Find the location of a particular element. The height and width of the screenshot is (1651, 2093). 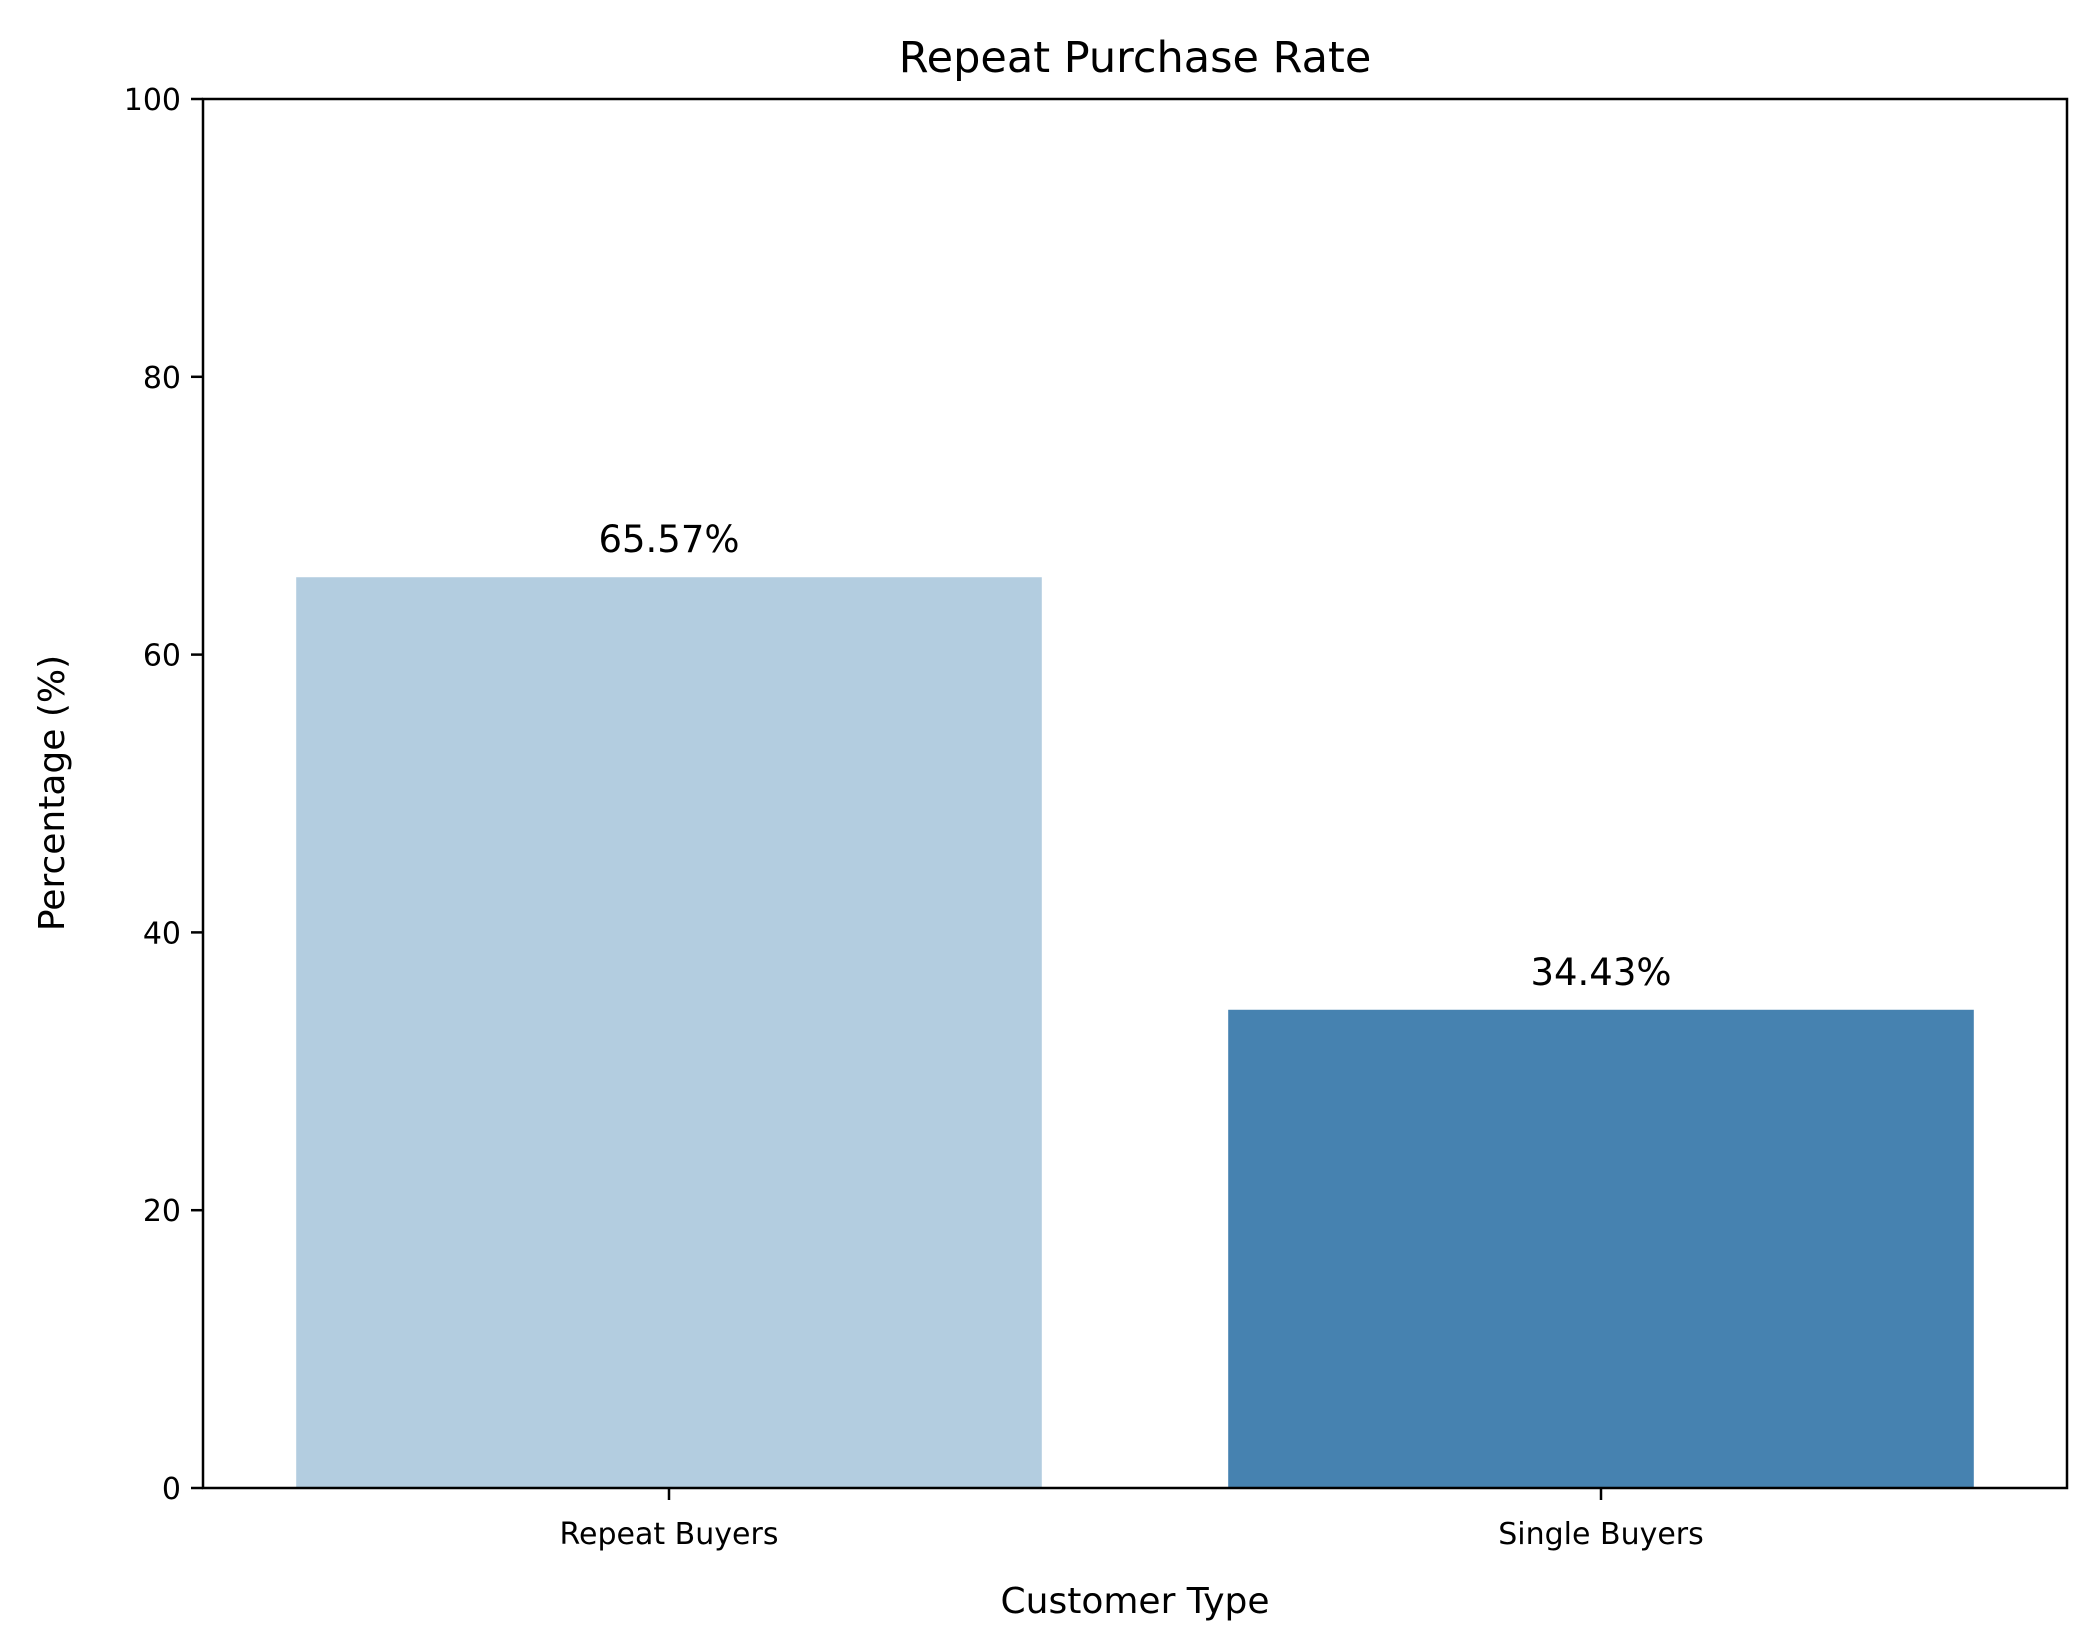

y-tick-label: 0 is located at coordinates (171, 1489).